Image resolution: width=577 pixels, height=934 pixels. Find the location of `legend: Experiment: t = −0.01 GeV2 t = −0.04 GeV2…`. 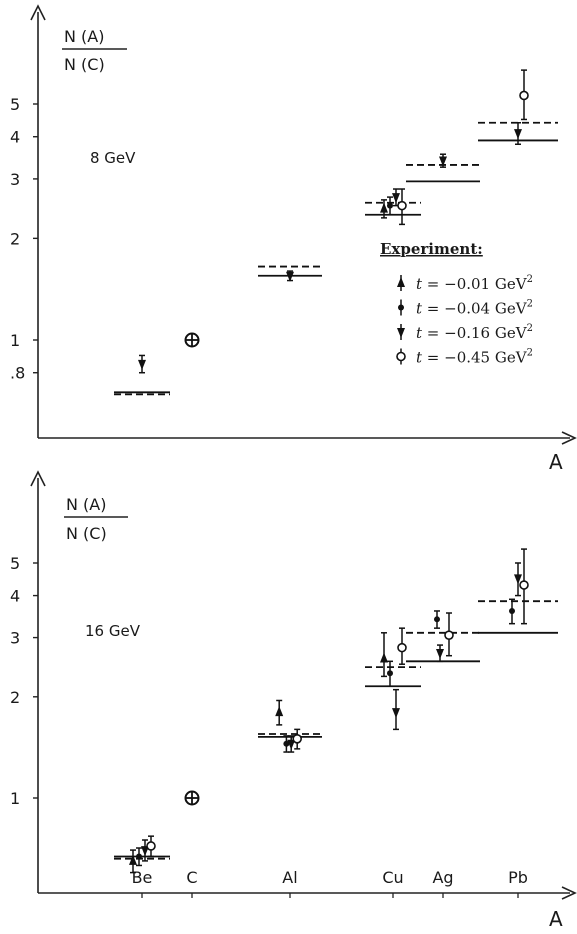

legend: Experiment: t = −0.01 GeV2 t = −0.04 GeV2… is located at coordinates (456, 303).